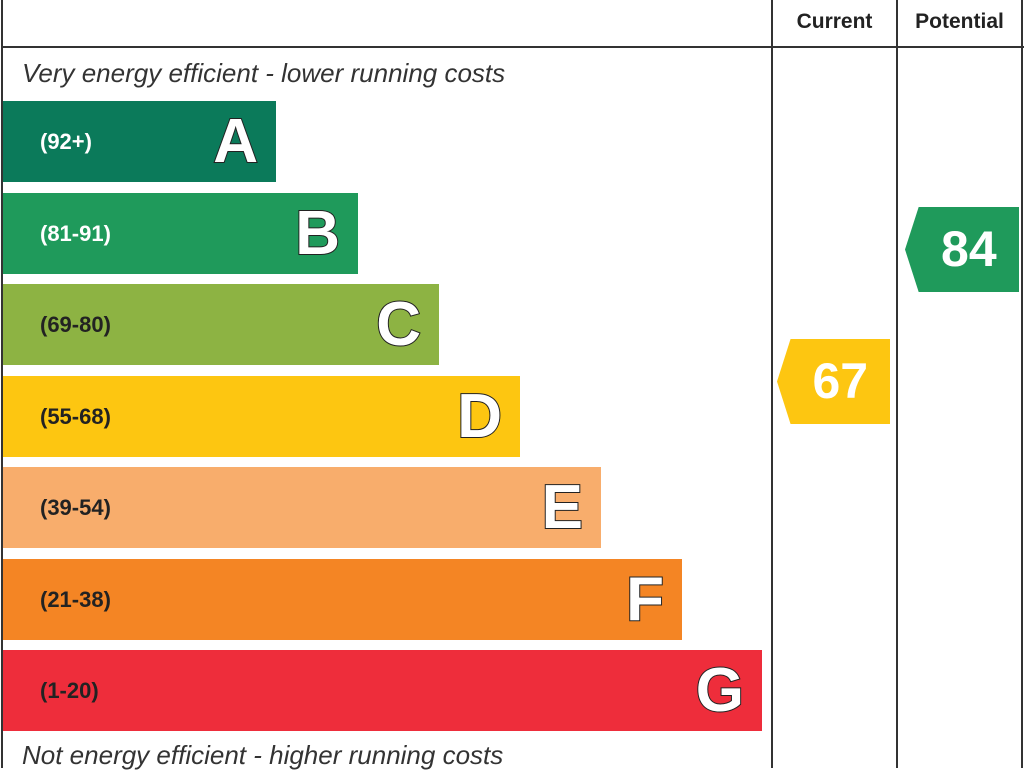 This screenshot has width=1024, height=771. Describe the element at coordinates (139, 141) in the screenshot. I see `band-bar-a: (92+) A` at that location.